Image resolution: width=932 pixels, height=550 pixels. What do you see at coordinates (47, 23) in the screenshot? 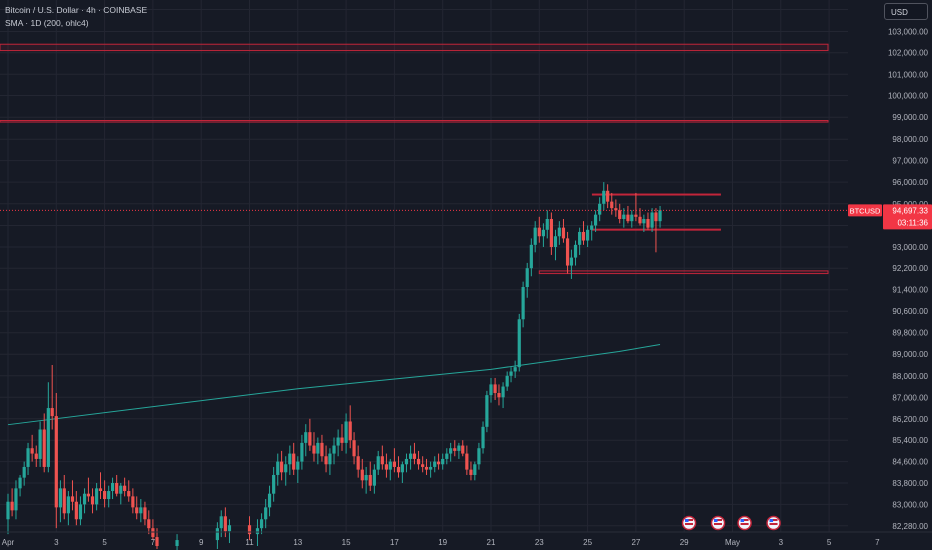
I see `indicator-label: SMA · 1D (200, ohlc4)` at bounding box center [47, 23].